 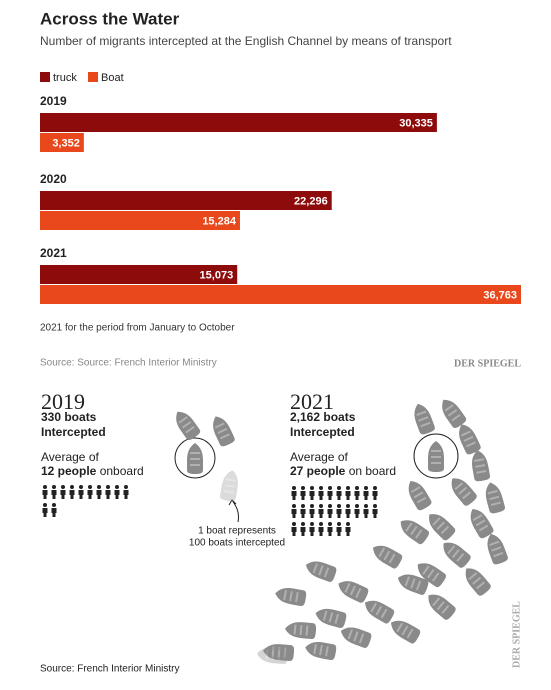 I want to click on boats-count: 2,162 boats, so click(x=323, y=417).